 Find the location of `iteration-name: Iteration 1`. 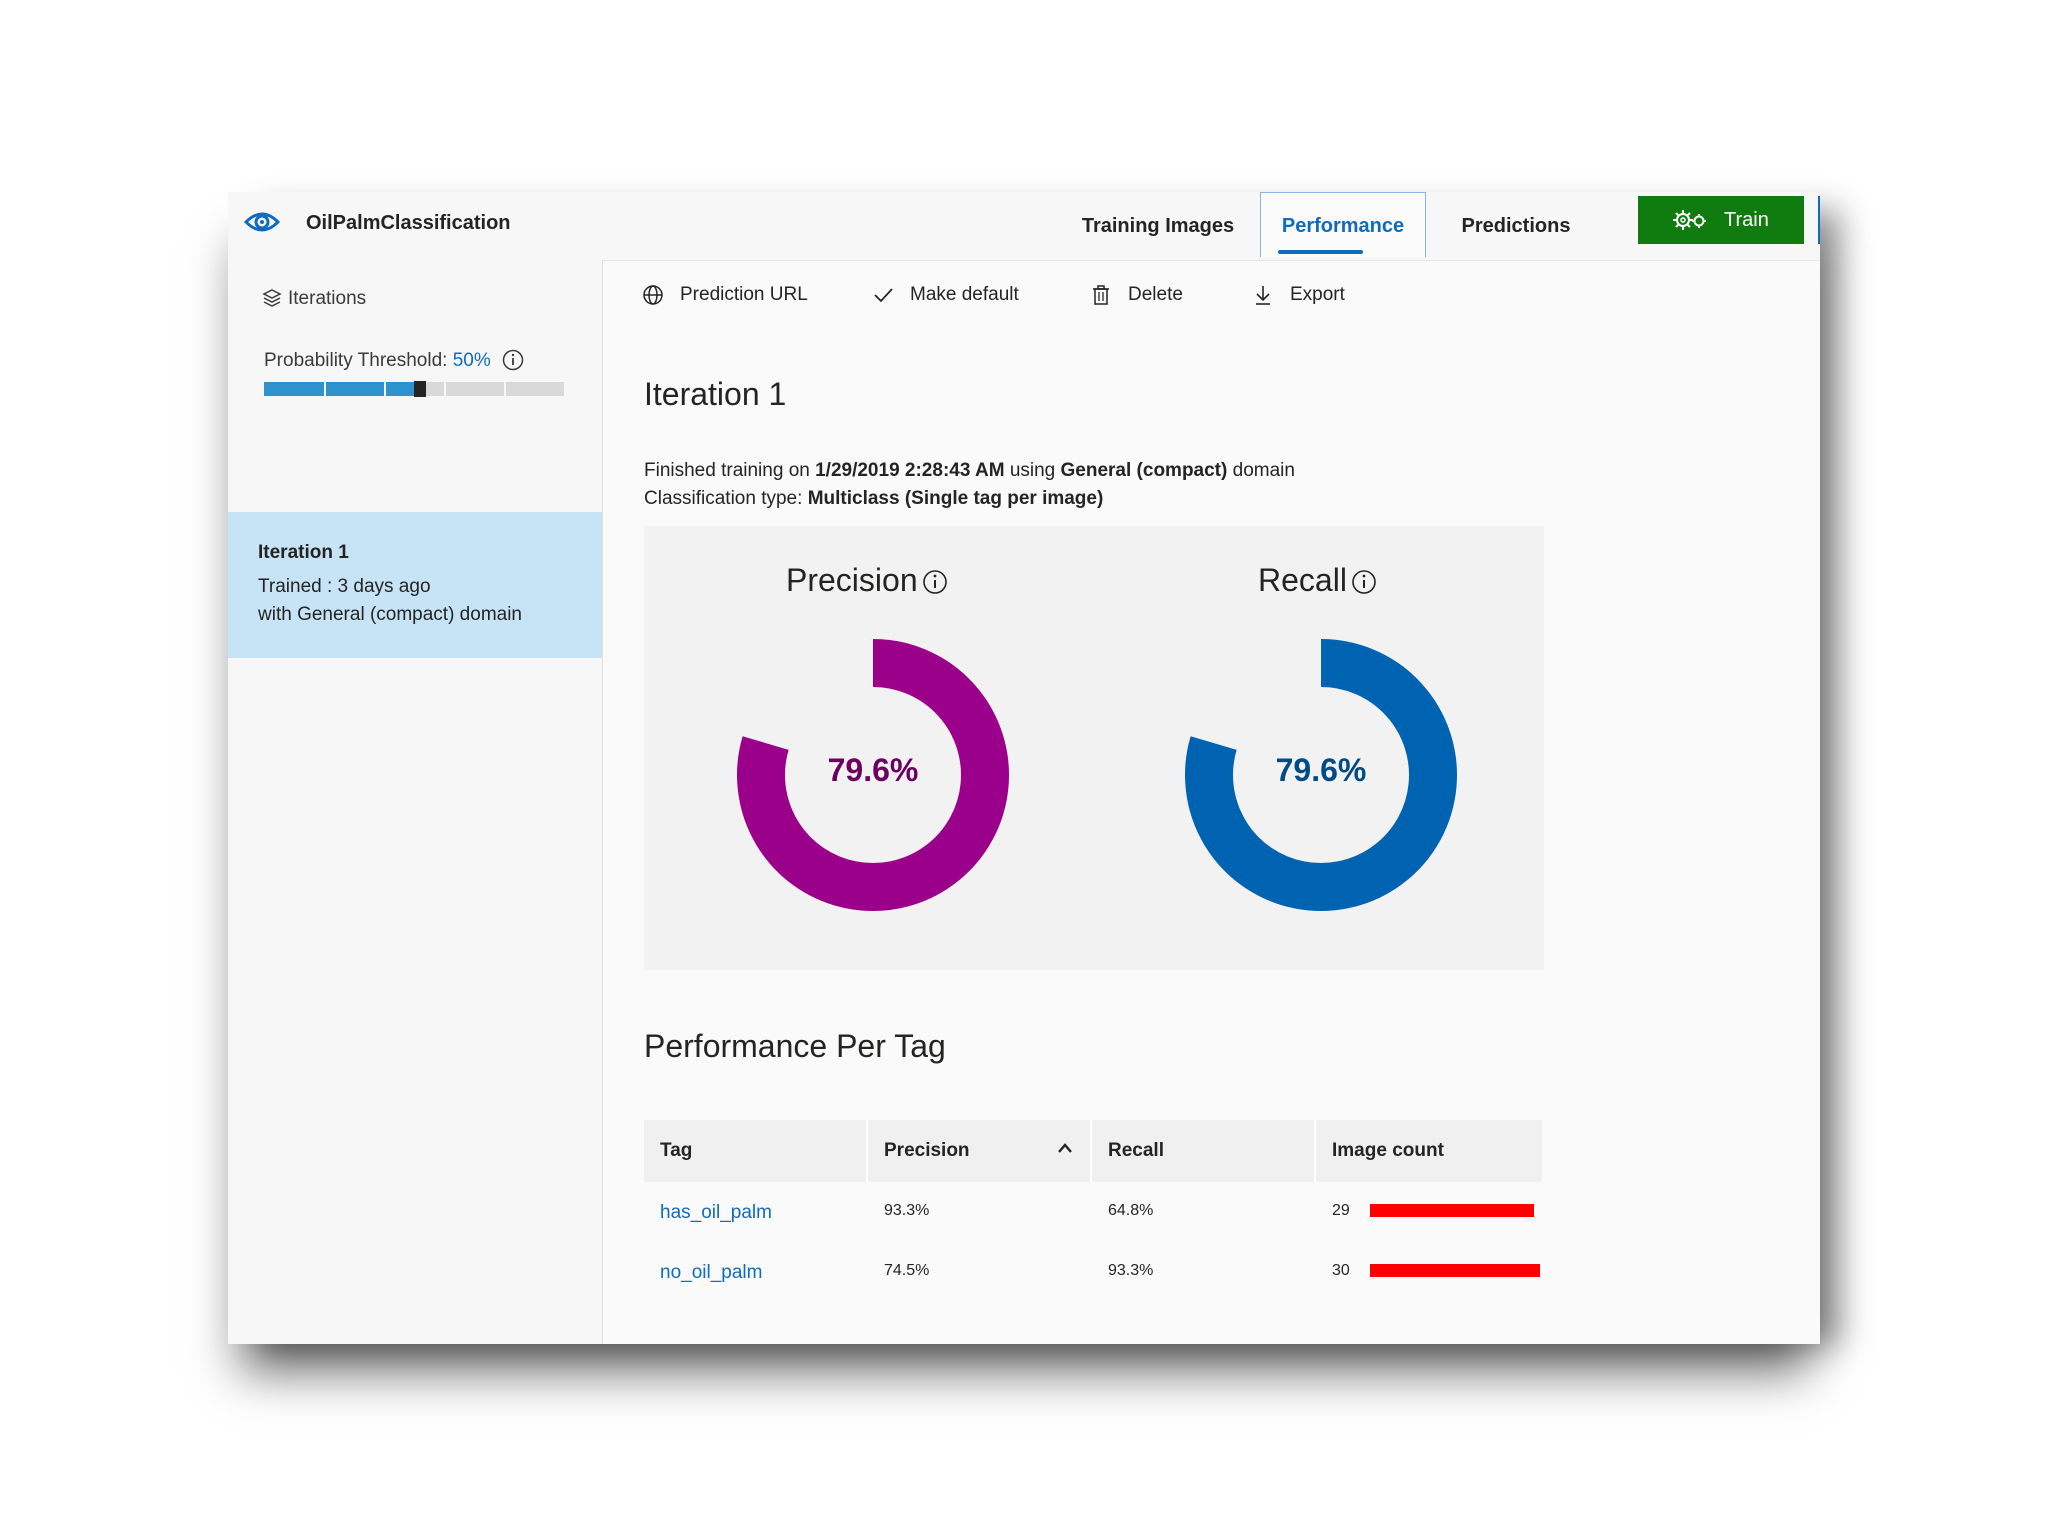

iteration-name: Iteration 1 is located at coordinates (303, 552).